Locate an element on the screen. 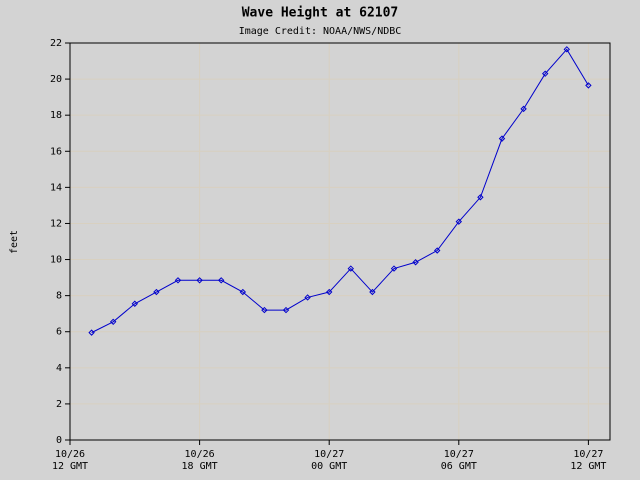  x-tick-label: 10/27 12 GMT is located at coordinates (588, 460).